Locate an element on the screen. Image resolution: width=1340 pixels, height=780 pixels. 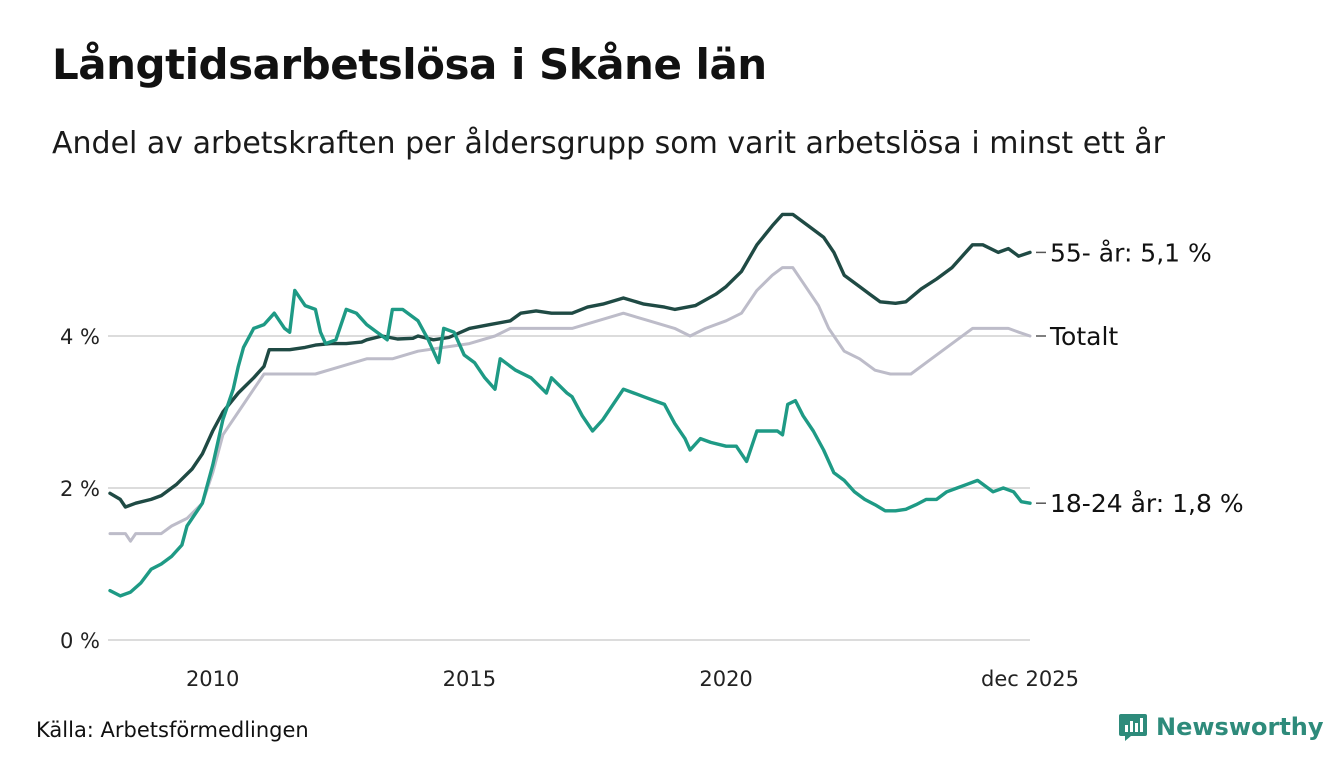
bar-chart-logo-icon is located at coordinates (1133, 727).